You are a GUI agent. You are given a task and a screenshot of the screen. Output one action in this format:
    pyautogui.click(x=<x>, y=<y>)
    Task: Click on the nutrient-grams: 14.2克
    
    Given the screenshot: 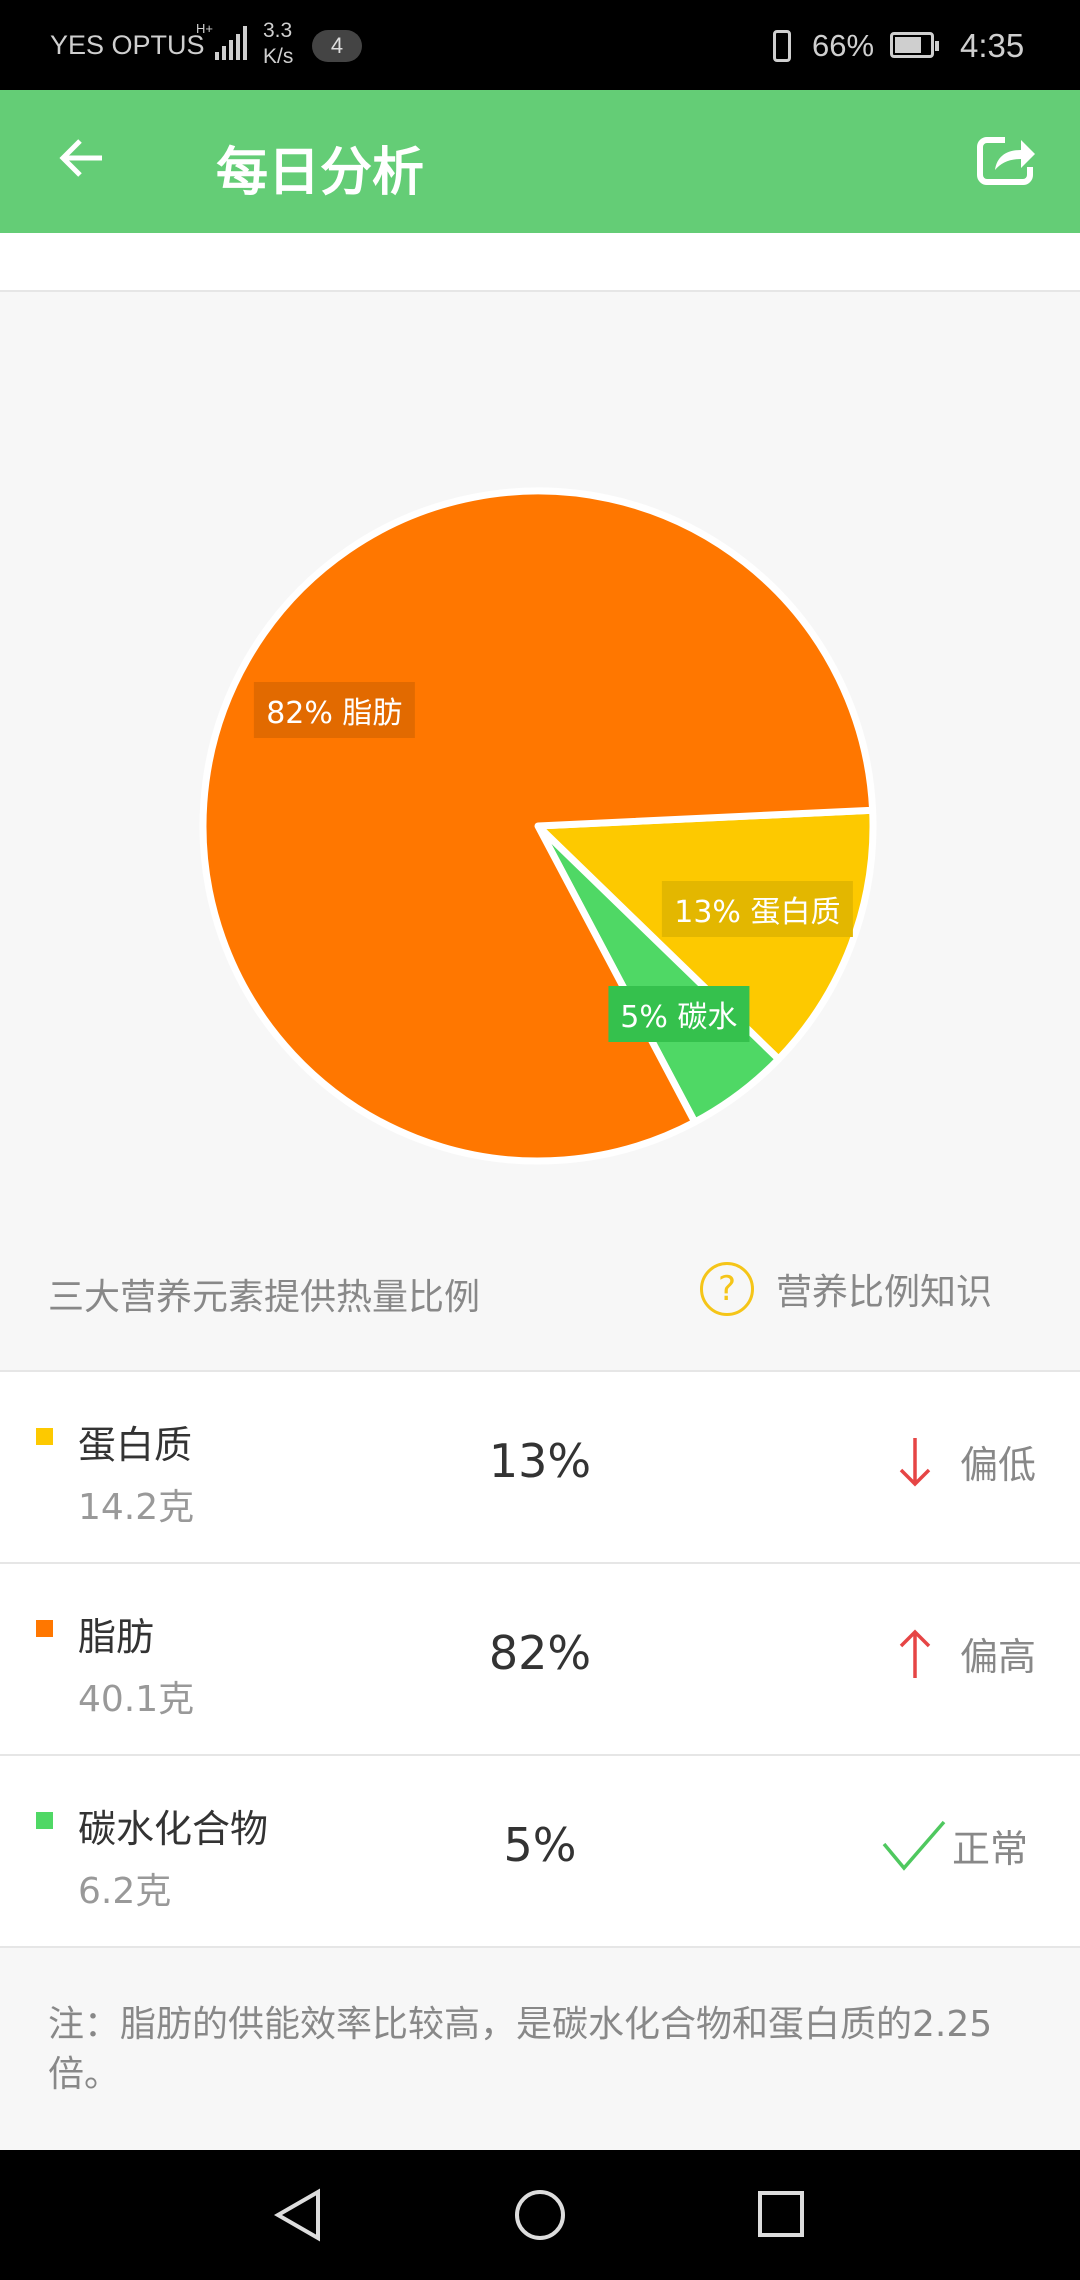 What is the action you would take?
    pyautogui.click(x=136, y=1507)
    